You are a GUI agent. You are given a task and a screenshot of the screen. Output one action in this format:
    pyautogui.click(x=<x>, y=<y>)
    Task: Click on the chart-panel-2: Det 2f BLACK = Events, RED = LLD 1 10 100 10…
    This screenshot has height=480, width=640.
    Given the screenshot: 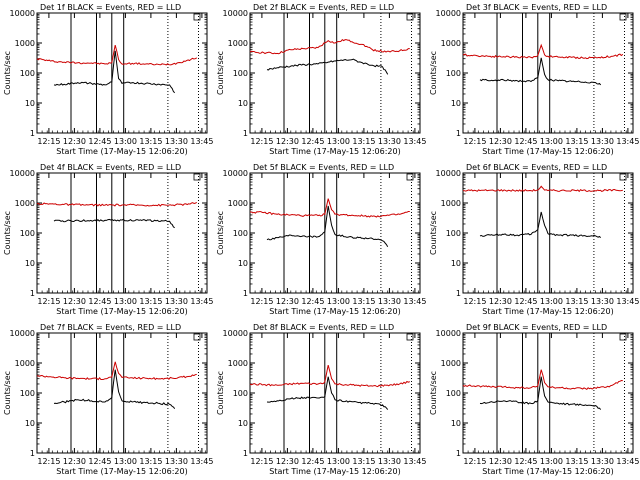 What is the action you would take?
    pyautogui.click(x=321, y=79)
    